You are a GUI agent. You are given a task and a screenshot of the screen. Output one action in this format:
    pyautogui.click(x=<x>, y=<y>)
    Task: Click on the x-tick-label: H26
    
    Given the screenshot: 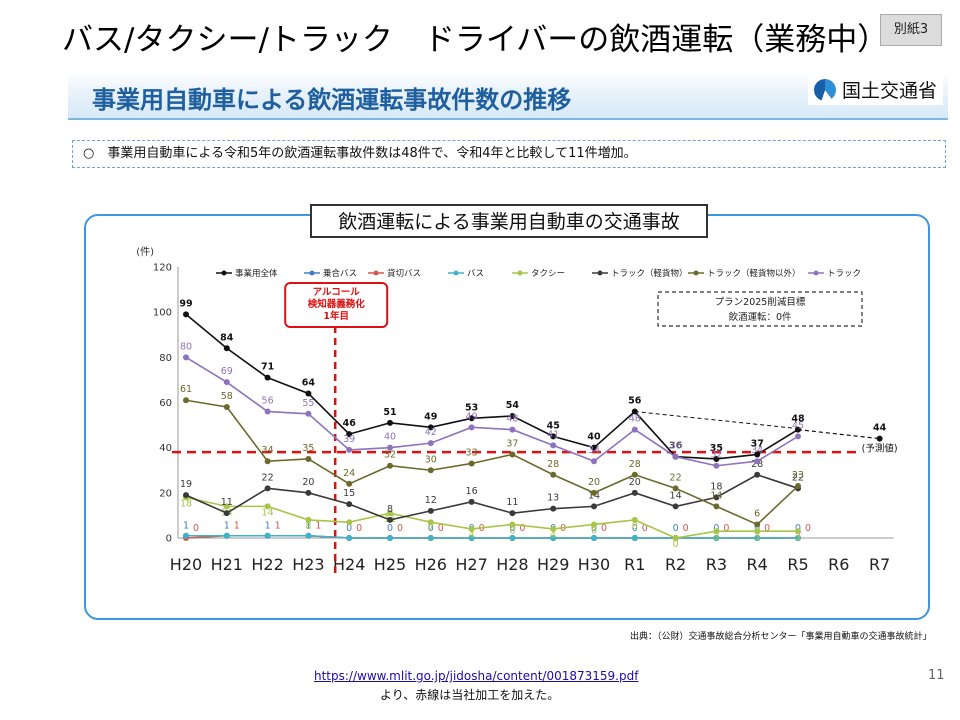 What is the action you would take?
    pyautogui.click(x=431, y=564)
    